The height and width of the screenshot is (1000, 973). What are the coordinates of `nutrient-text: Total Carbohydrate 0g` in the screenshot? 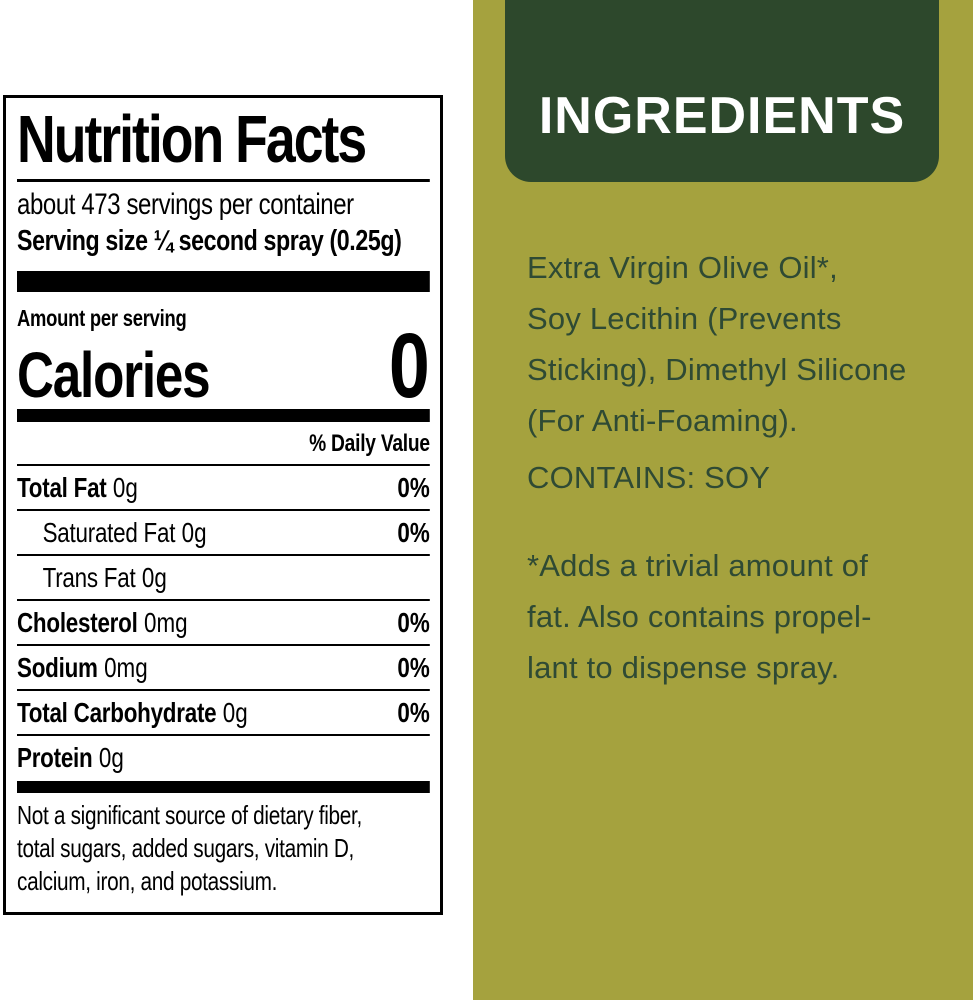 It's located at (132, 712).